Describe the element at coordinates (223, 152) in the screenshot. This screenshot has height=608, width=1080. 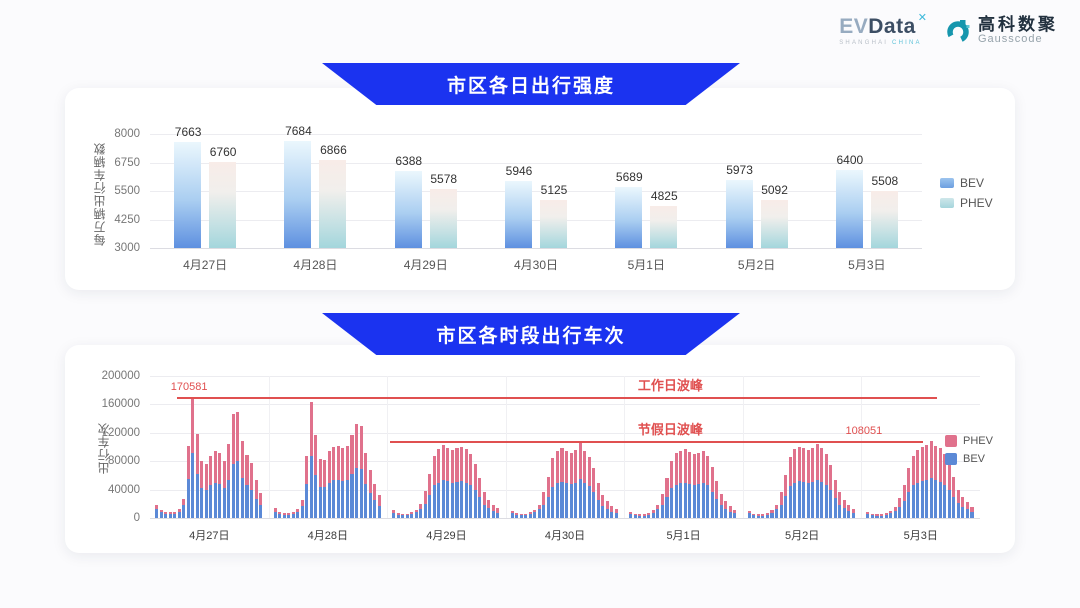
I see `bar-value-label-phev: 6760` at that location.